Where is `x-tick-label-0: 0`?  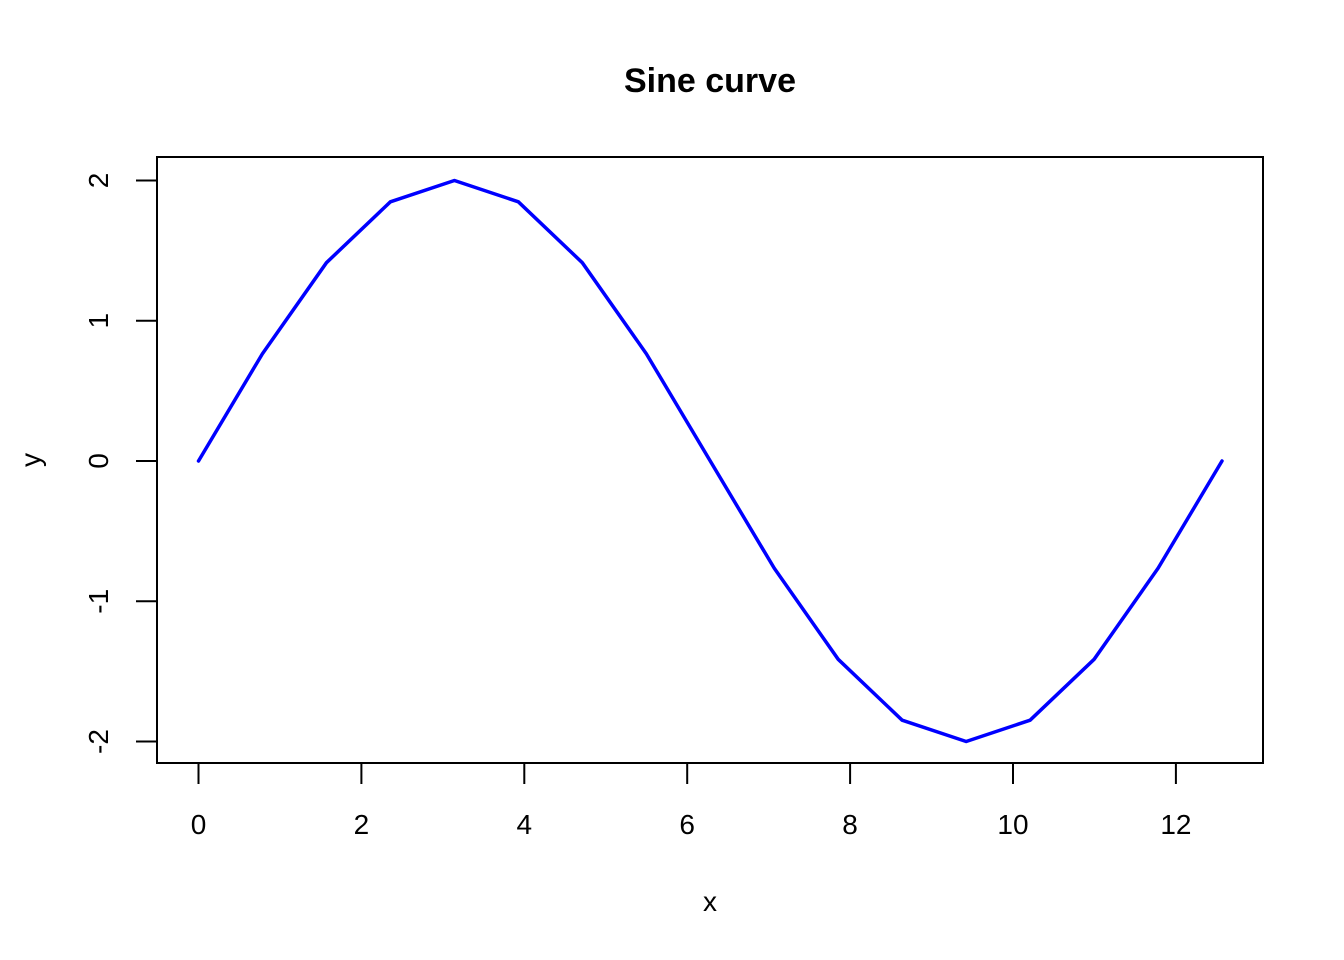 x-tick-label-0: 0 is located at coordinates (199, 824).